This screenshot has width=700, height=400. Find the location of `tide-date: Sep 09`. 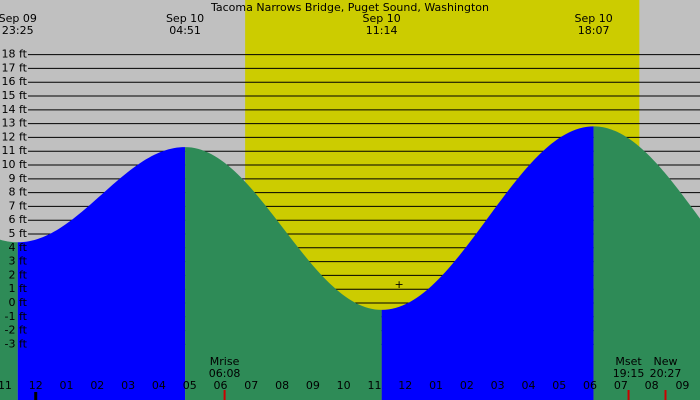

tide-date: Sep 09 is located at coordinates (18, 18).